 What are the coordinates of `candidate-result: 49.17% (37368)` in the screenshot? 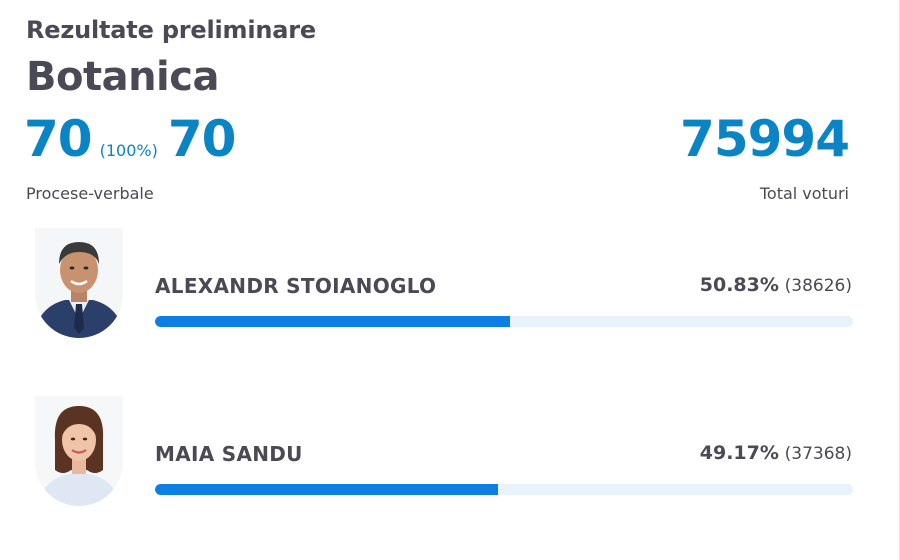 It's located at (776, 453).